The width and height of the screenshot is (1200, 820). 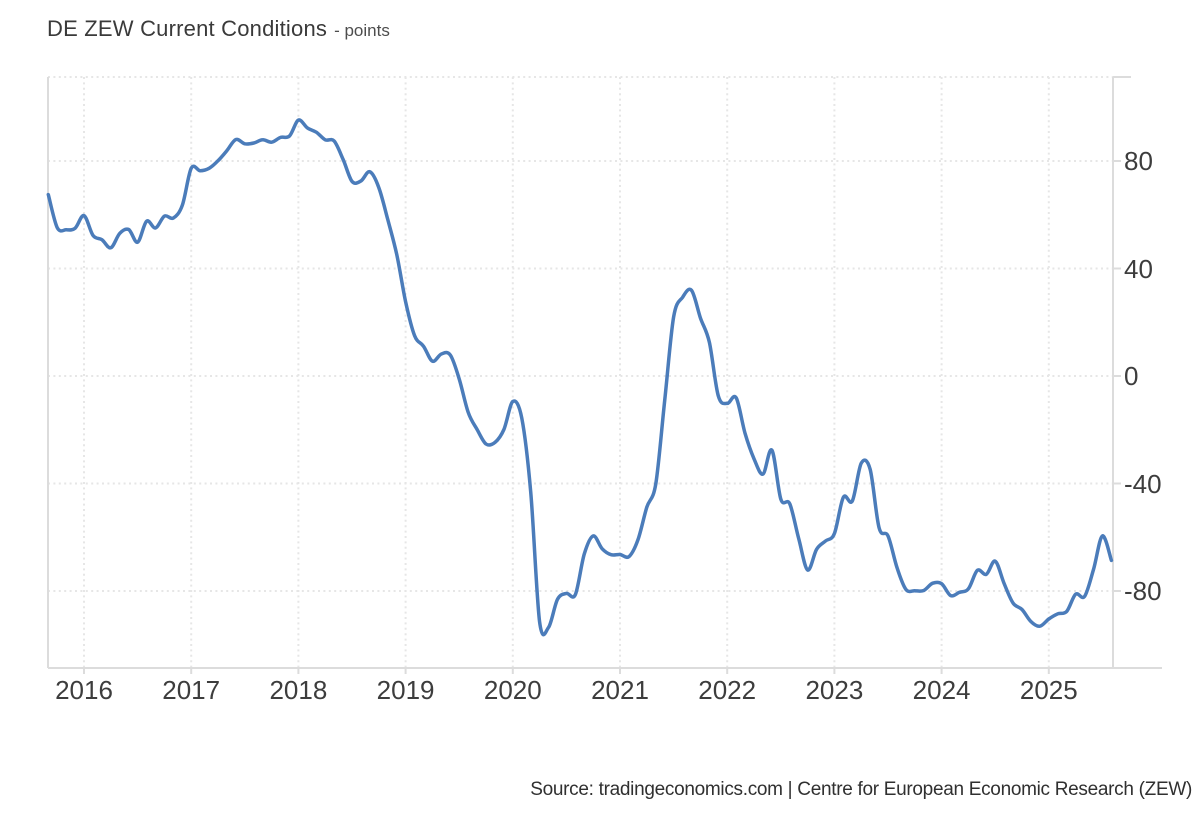 I want to click on x-axis-label: 2019, so click(x=405, y=690).